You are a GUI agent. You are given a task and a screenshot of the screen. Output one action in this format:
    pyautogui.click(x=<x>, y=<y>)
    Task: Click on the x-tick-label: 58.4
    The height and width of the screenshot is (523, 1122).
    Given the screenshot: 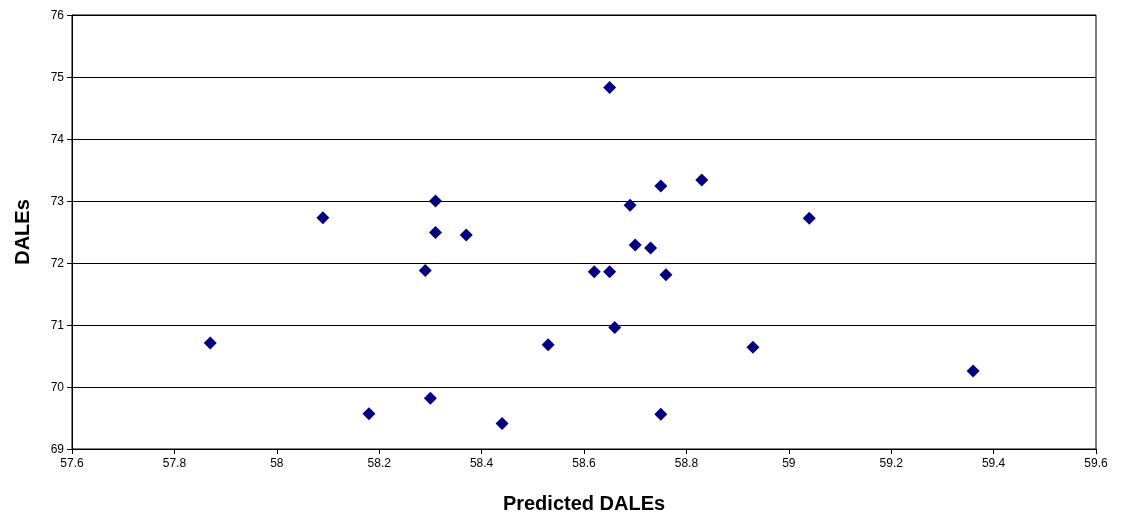 What is the action you would take?
    pyautogui.click(x=481, y=463)
    